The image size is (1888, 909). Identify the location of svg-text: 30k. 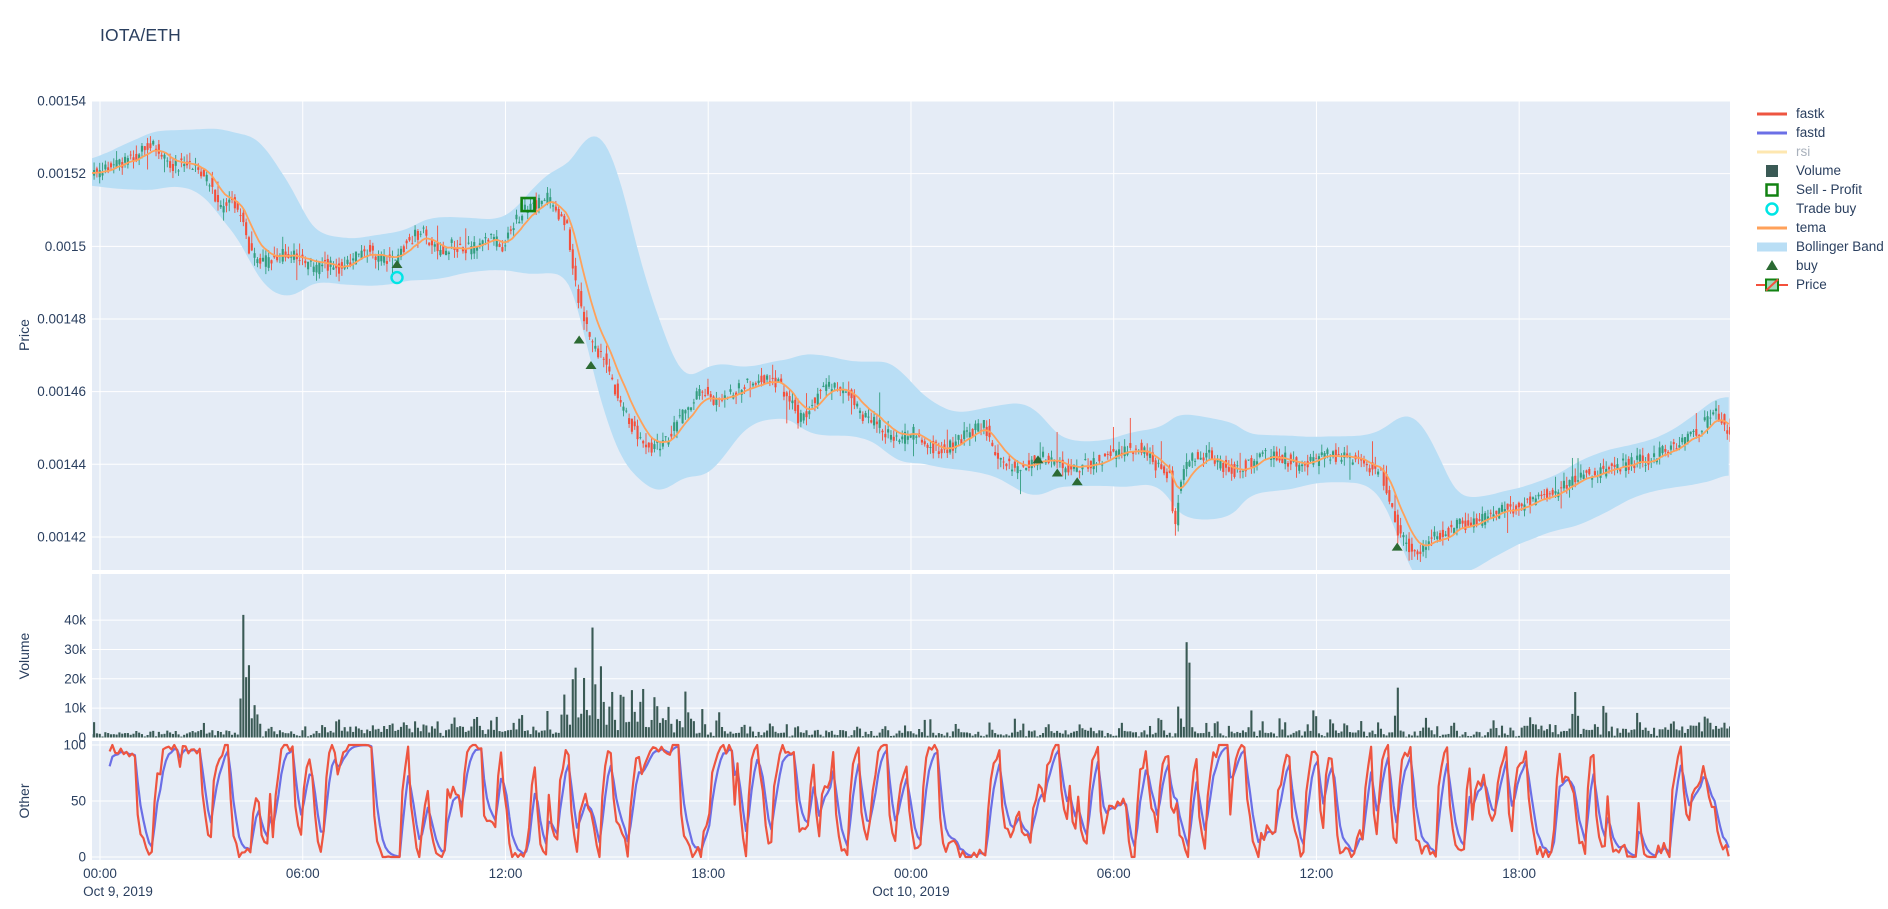
(75, 649).